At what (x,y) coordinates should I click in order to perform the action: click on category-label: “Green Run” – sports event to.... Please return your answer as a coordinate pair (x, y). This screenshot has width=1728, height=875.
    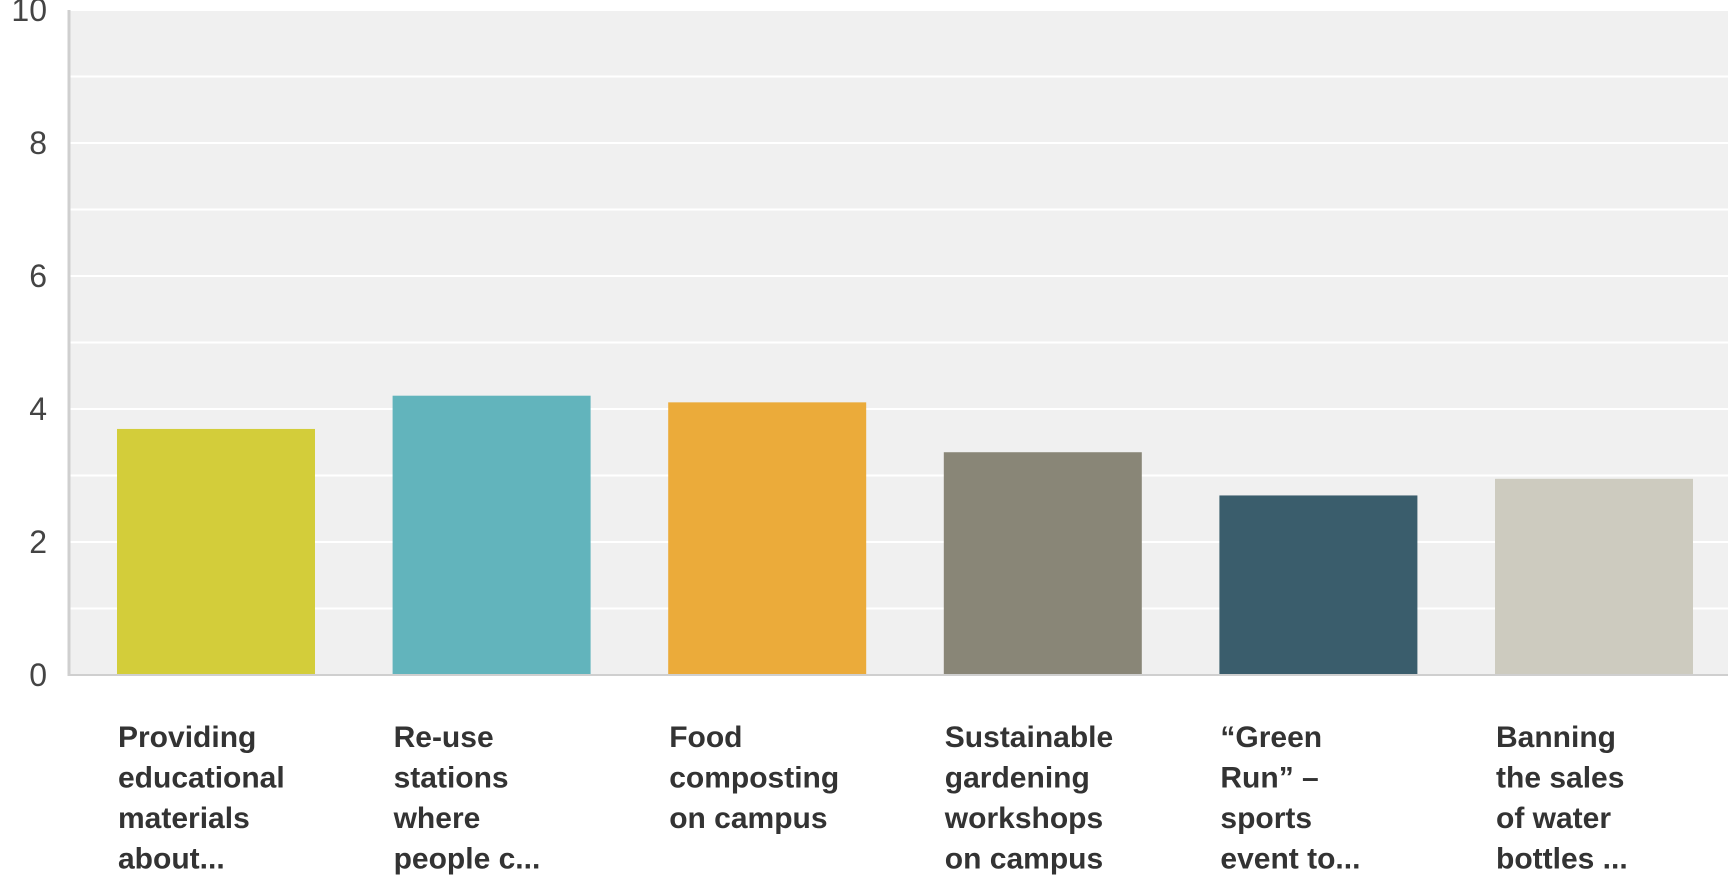
    Looking at the image, I should click on (1290, 798).